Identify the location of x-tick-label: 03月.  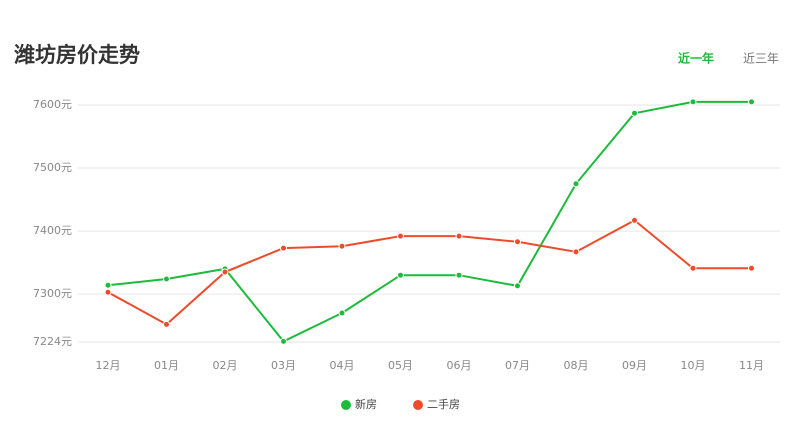
(283, 365).